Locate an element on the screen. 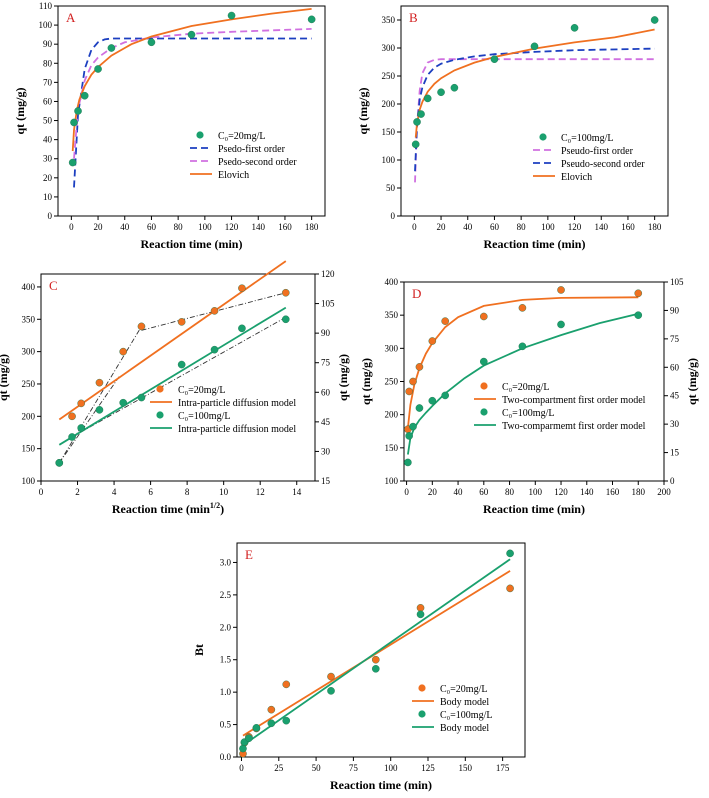  x-tick-label: 4 is located at coordinates (114, 492).